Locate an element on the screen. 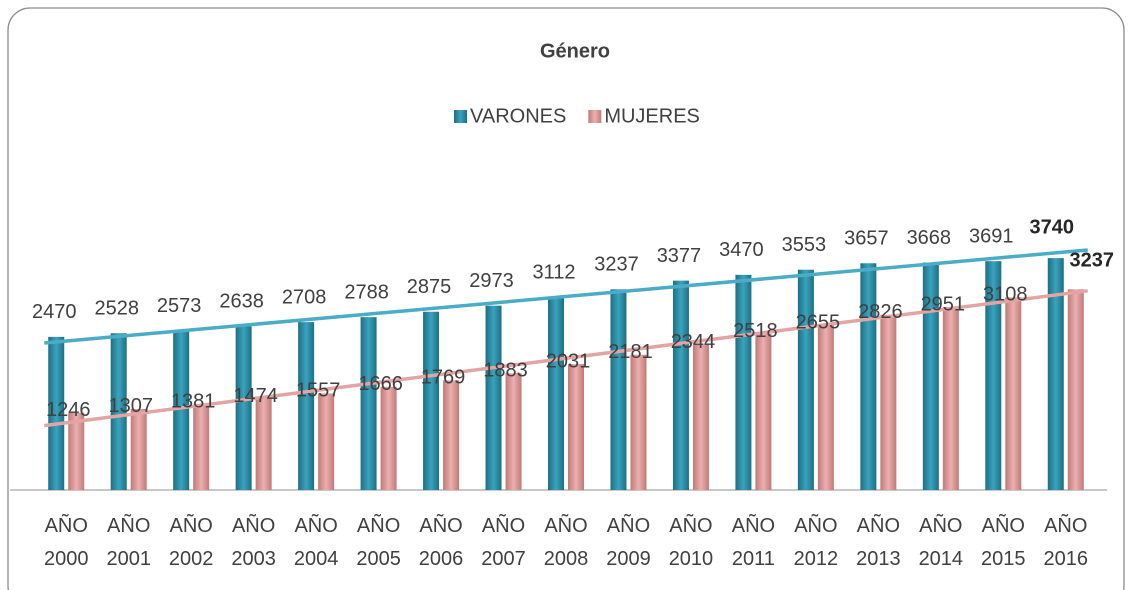 This screenshot has width=1131, height=590. data-label: 3553 is located at coordinates (804, 245).